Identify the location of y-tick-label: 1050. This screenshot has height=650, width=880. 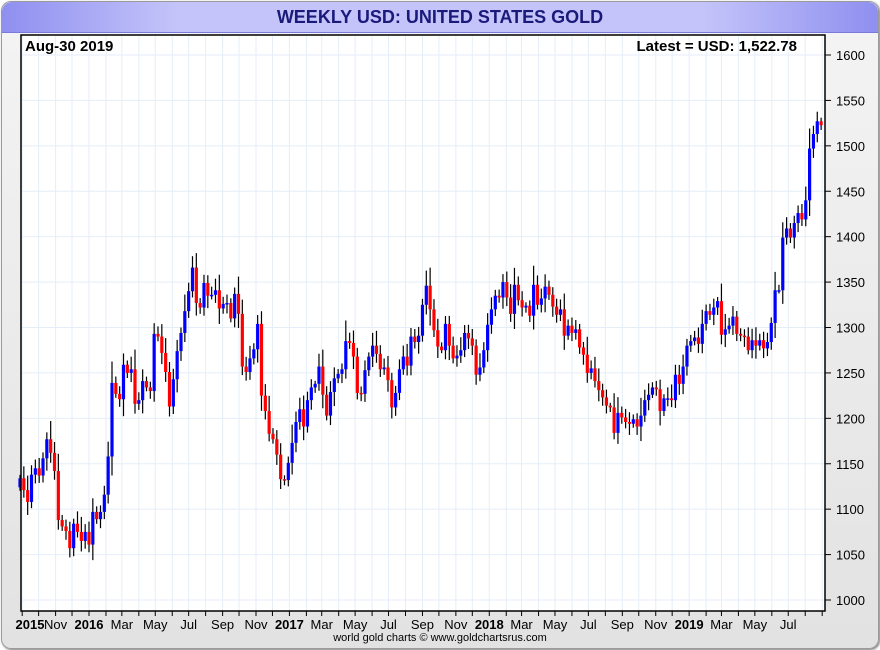
(850, 555).